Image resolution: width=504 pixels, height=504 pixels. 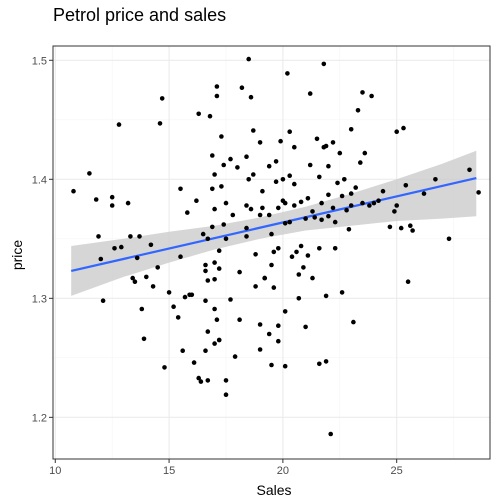 What do you see at coordinates (140, 15) in the screenshot?
I see `chart-title: Petrol price and sales` at bounding box center [140, 15].